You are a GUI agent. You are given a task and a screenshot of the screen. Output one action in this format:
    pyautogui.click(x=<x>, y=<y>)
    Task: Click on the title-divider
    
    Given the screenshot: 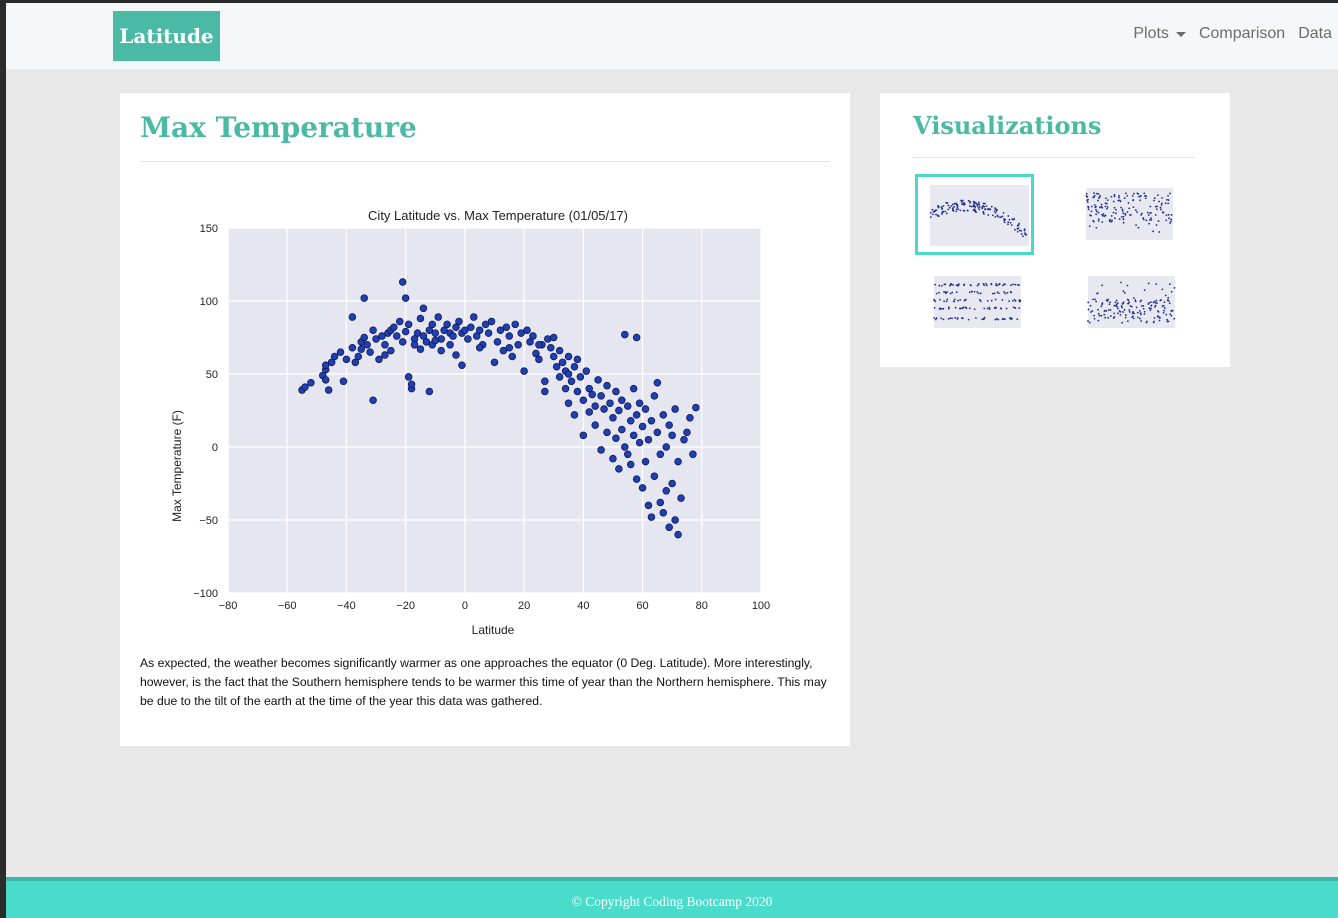 What is the action you would take?
    pyautogui.click(x=485, y=161)
    